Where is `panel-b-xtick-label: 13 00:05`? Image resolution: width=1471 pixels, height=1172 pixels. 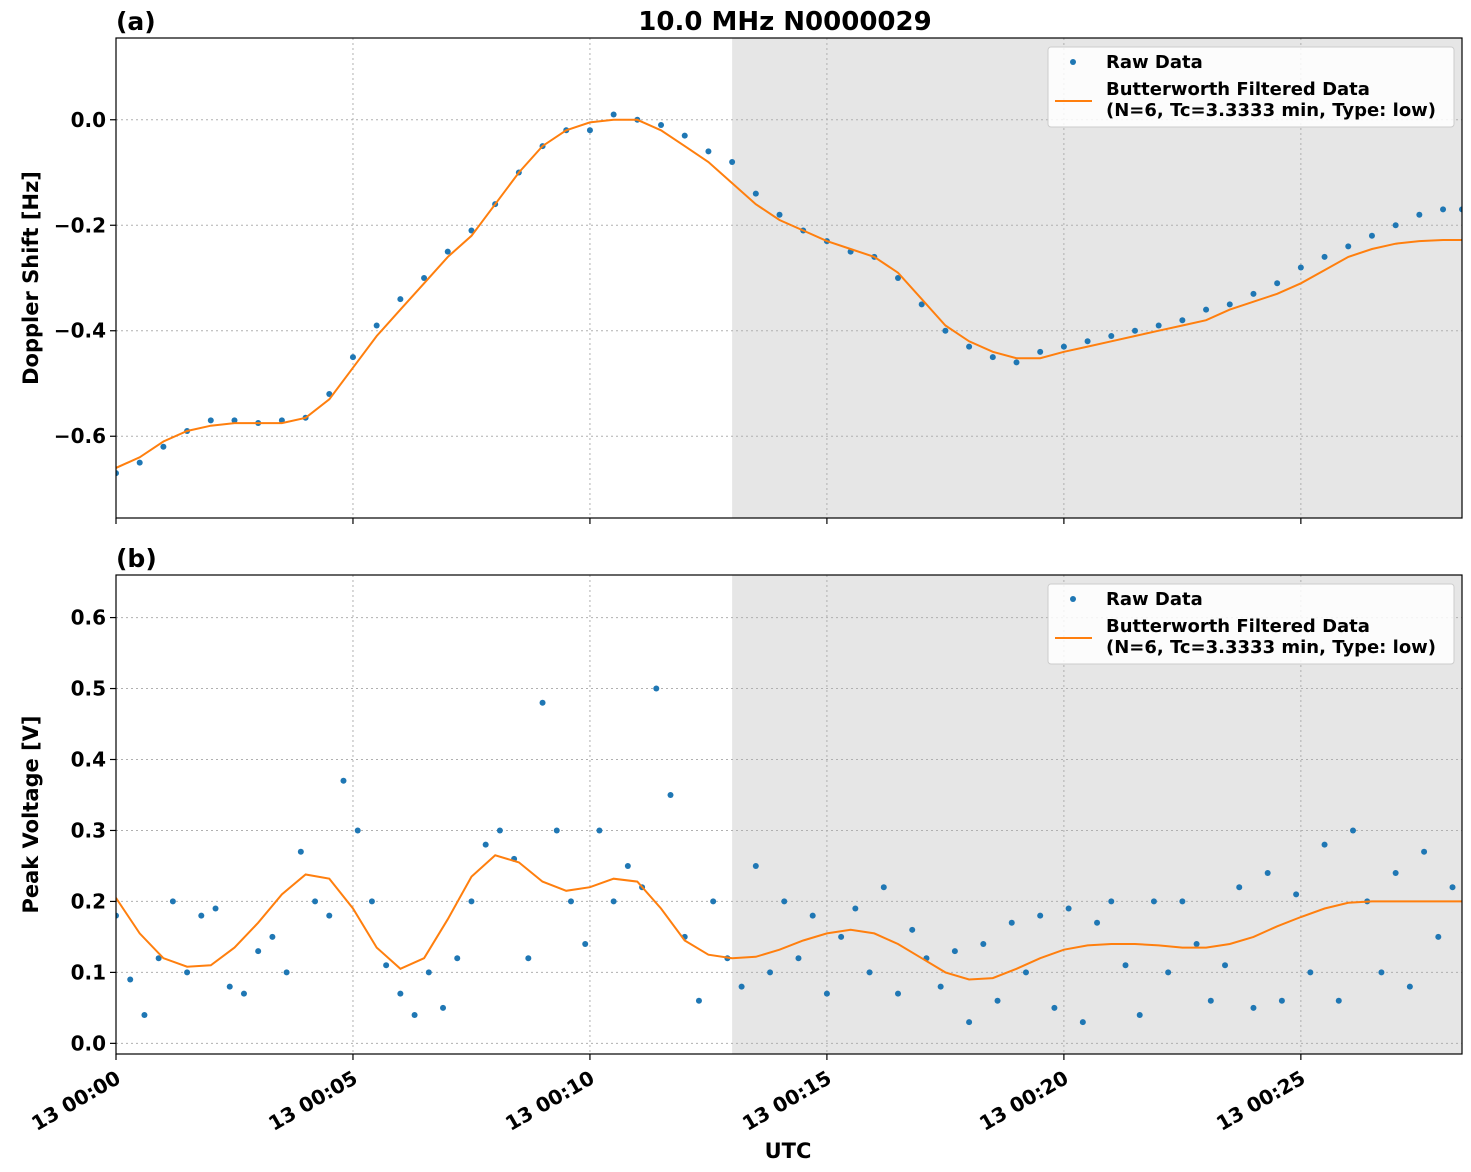
panel-b-xtick-label: 13 00:05 is located at coordinates (312, 1101).